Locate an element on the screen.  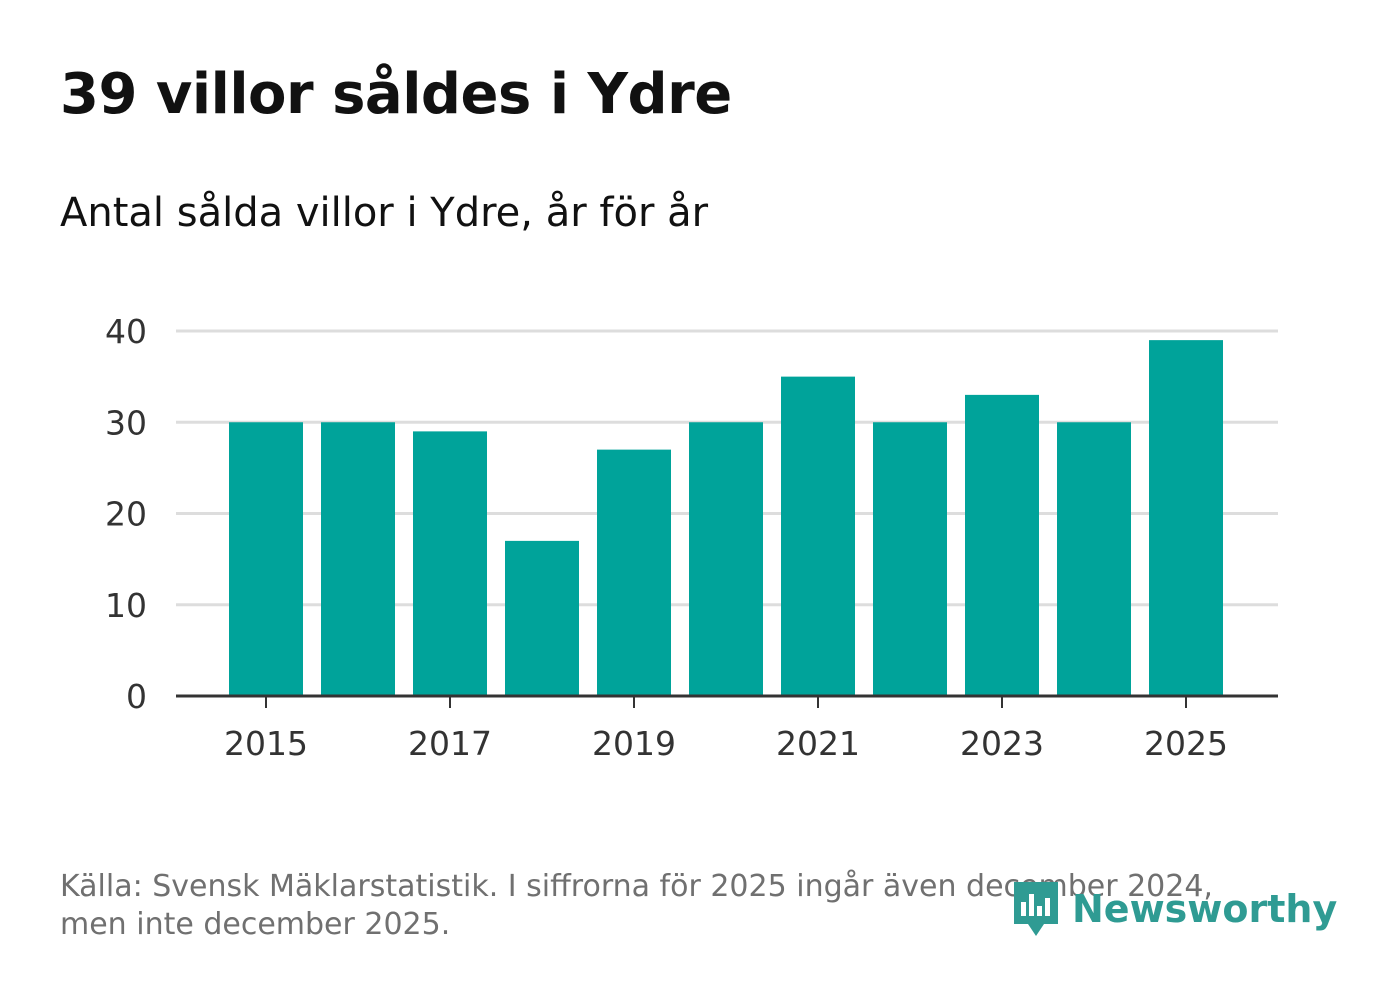
bar-2025 is located at coordinates (1186, 518).